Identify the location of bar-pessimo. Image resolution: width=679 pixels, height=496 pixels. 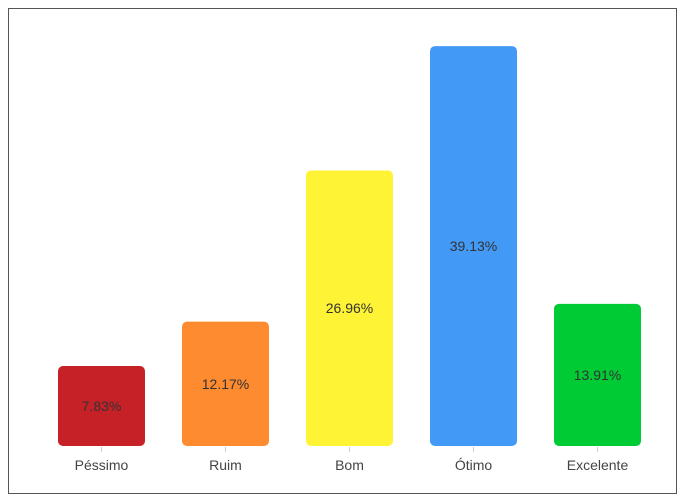
(101, 405).